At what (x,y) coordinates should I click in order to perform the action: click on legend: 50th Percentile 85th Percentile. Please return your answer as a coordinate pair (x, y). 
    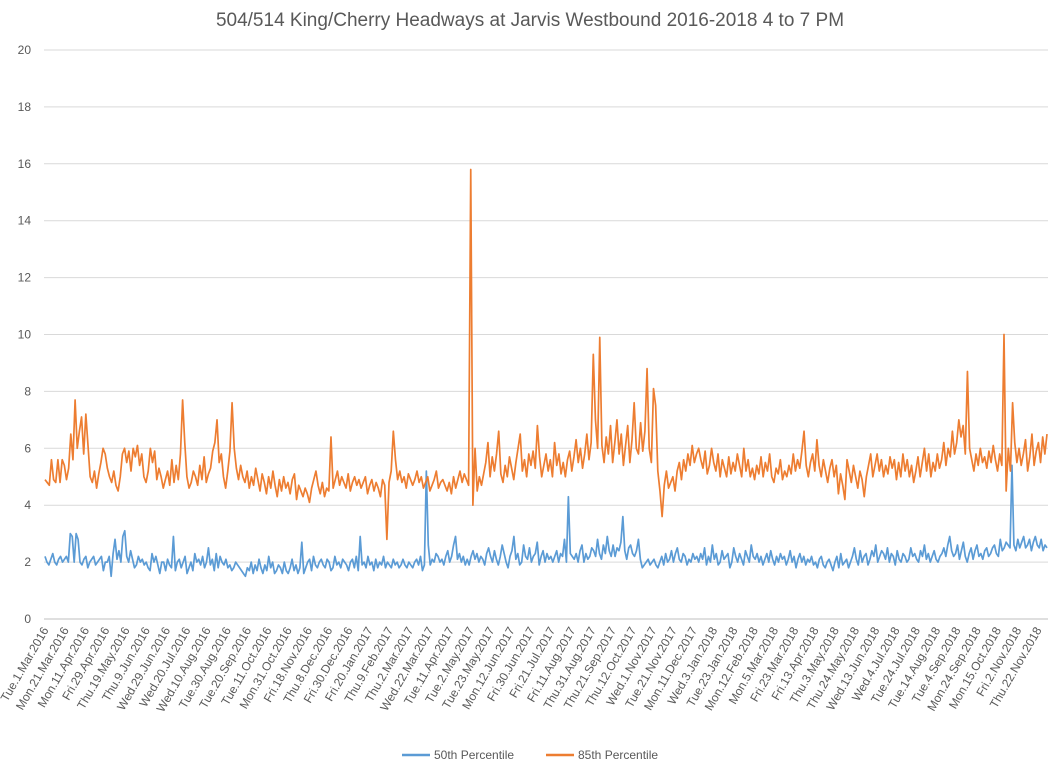
    Looking at the image, I should click on (530, 755).